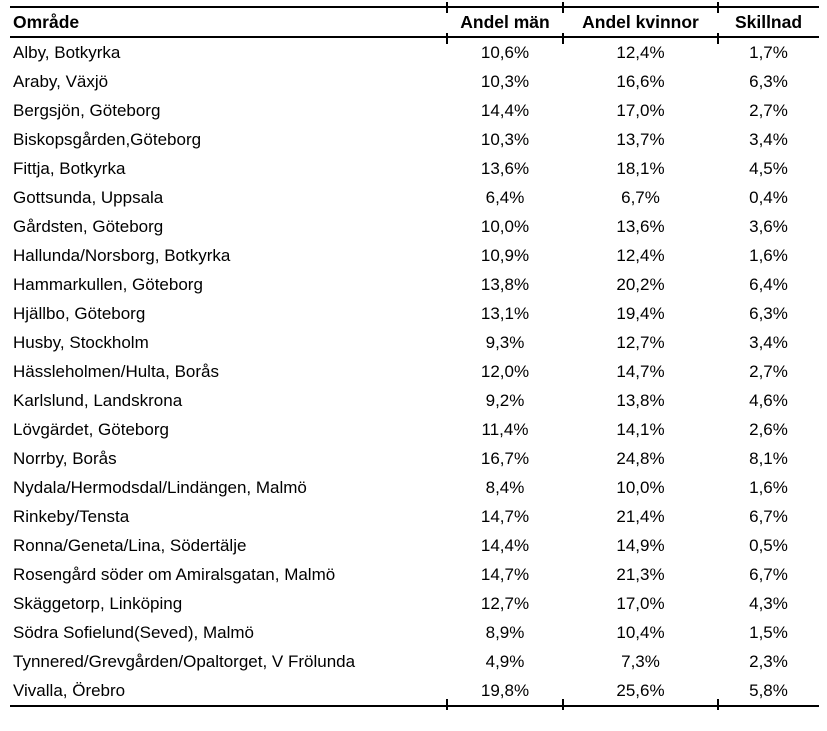 The image size is (827, 731). I want to click on table-row: Skäggetorp, Linköping 12,7% 17,0% 4,3%, so click(414, 603).